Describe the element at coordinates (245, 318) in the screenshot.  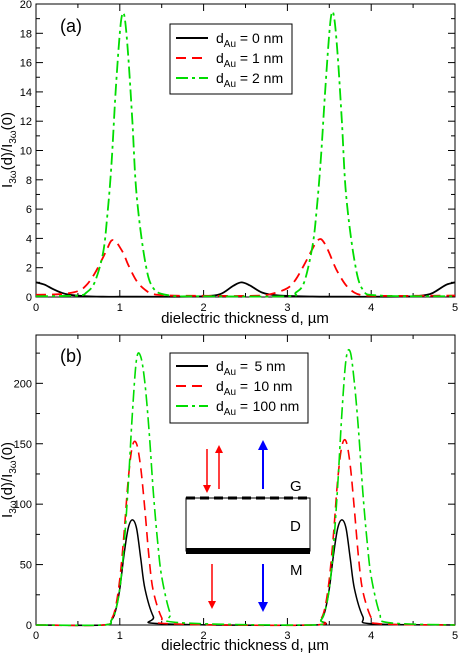
I see `x-axis-label-a: dielectric thickness d, µm` at that location.